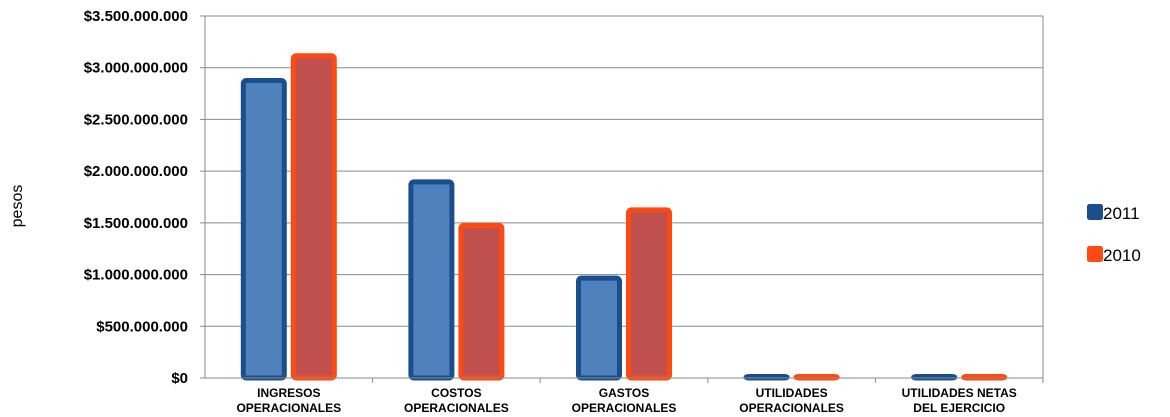  What do you see at coordinates (959, 393) in the screenshot?
I see `x-tick-label: UTILIDADES NETAS` at bounding box center [959, 393].